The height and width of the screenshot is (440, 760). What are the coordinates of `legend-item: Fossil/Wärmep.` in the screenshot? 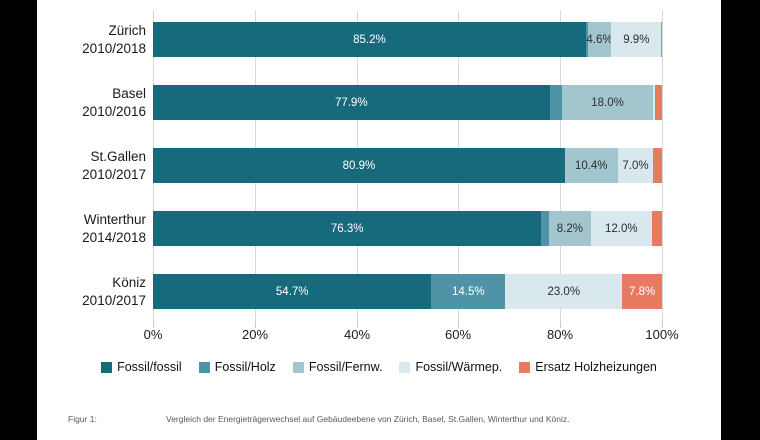 It's located at (450, 367).